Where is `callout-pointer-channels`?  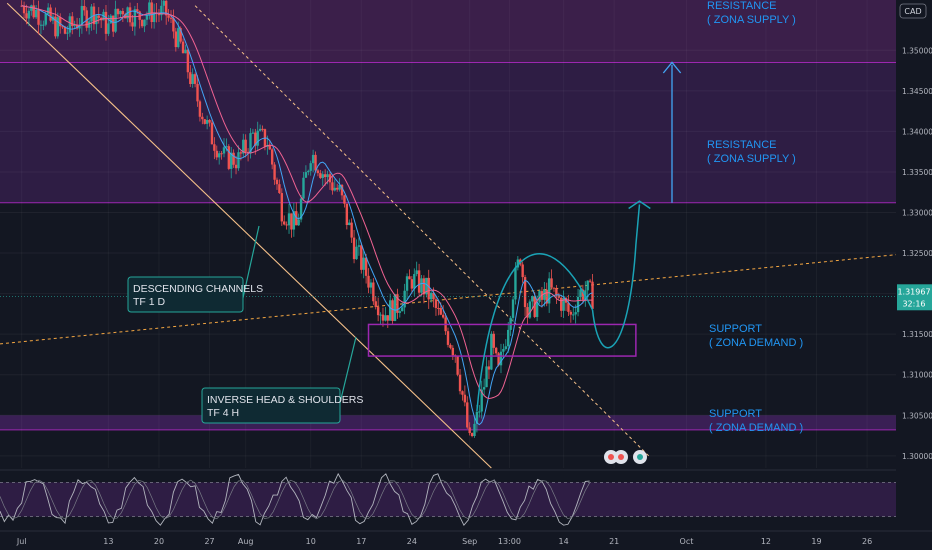
callout-pointer-channels is located at coordinates (251, 262).